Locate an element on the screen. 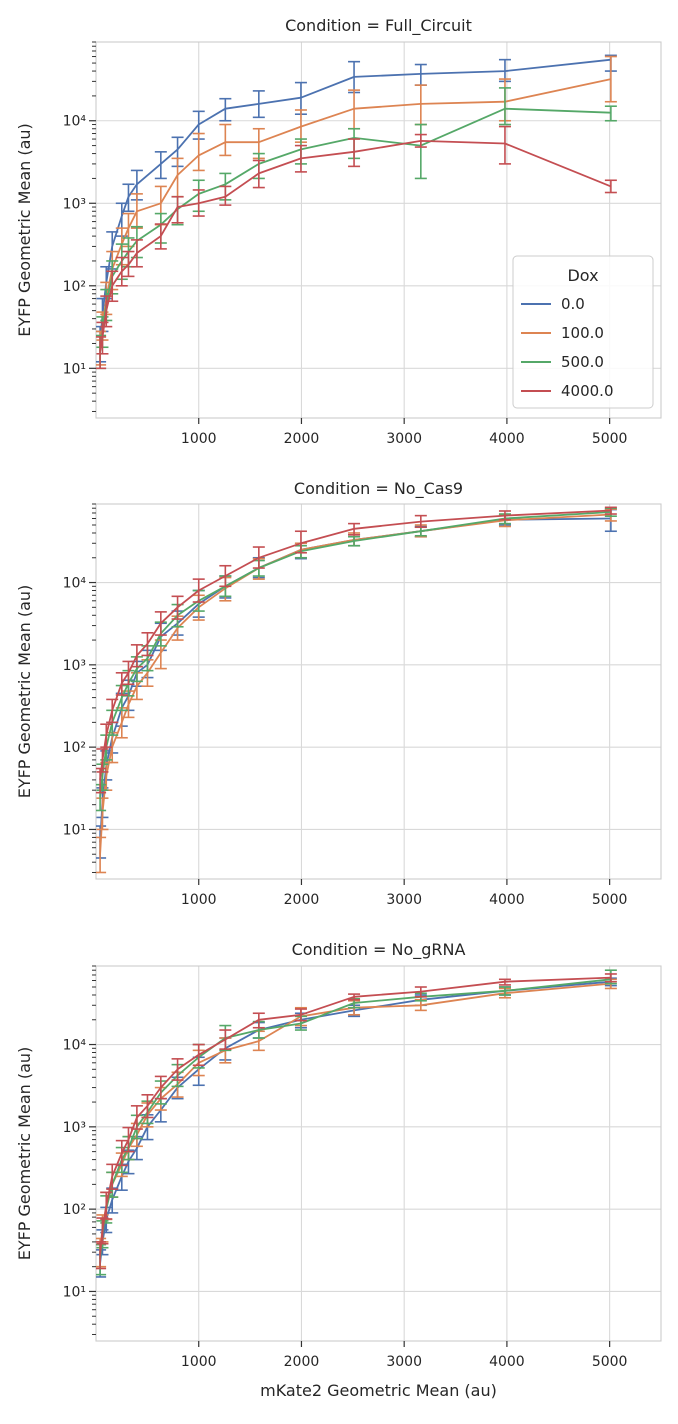 The width and height of the screenshot is (678, 1424). legend-entry: 4000.0 is located at coordinates (567, 391).